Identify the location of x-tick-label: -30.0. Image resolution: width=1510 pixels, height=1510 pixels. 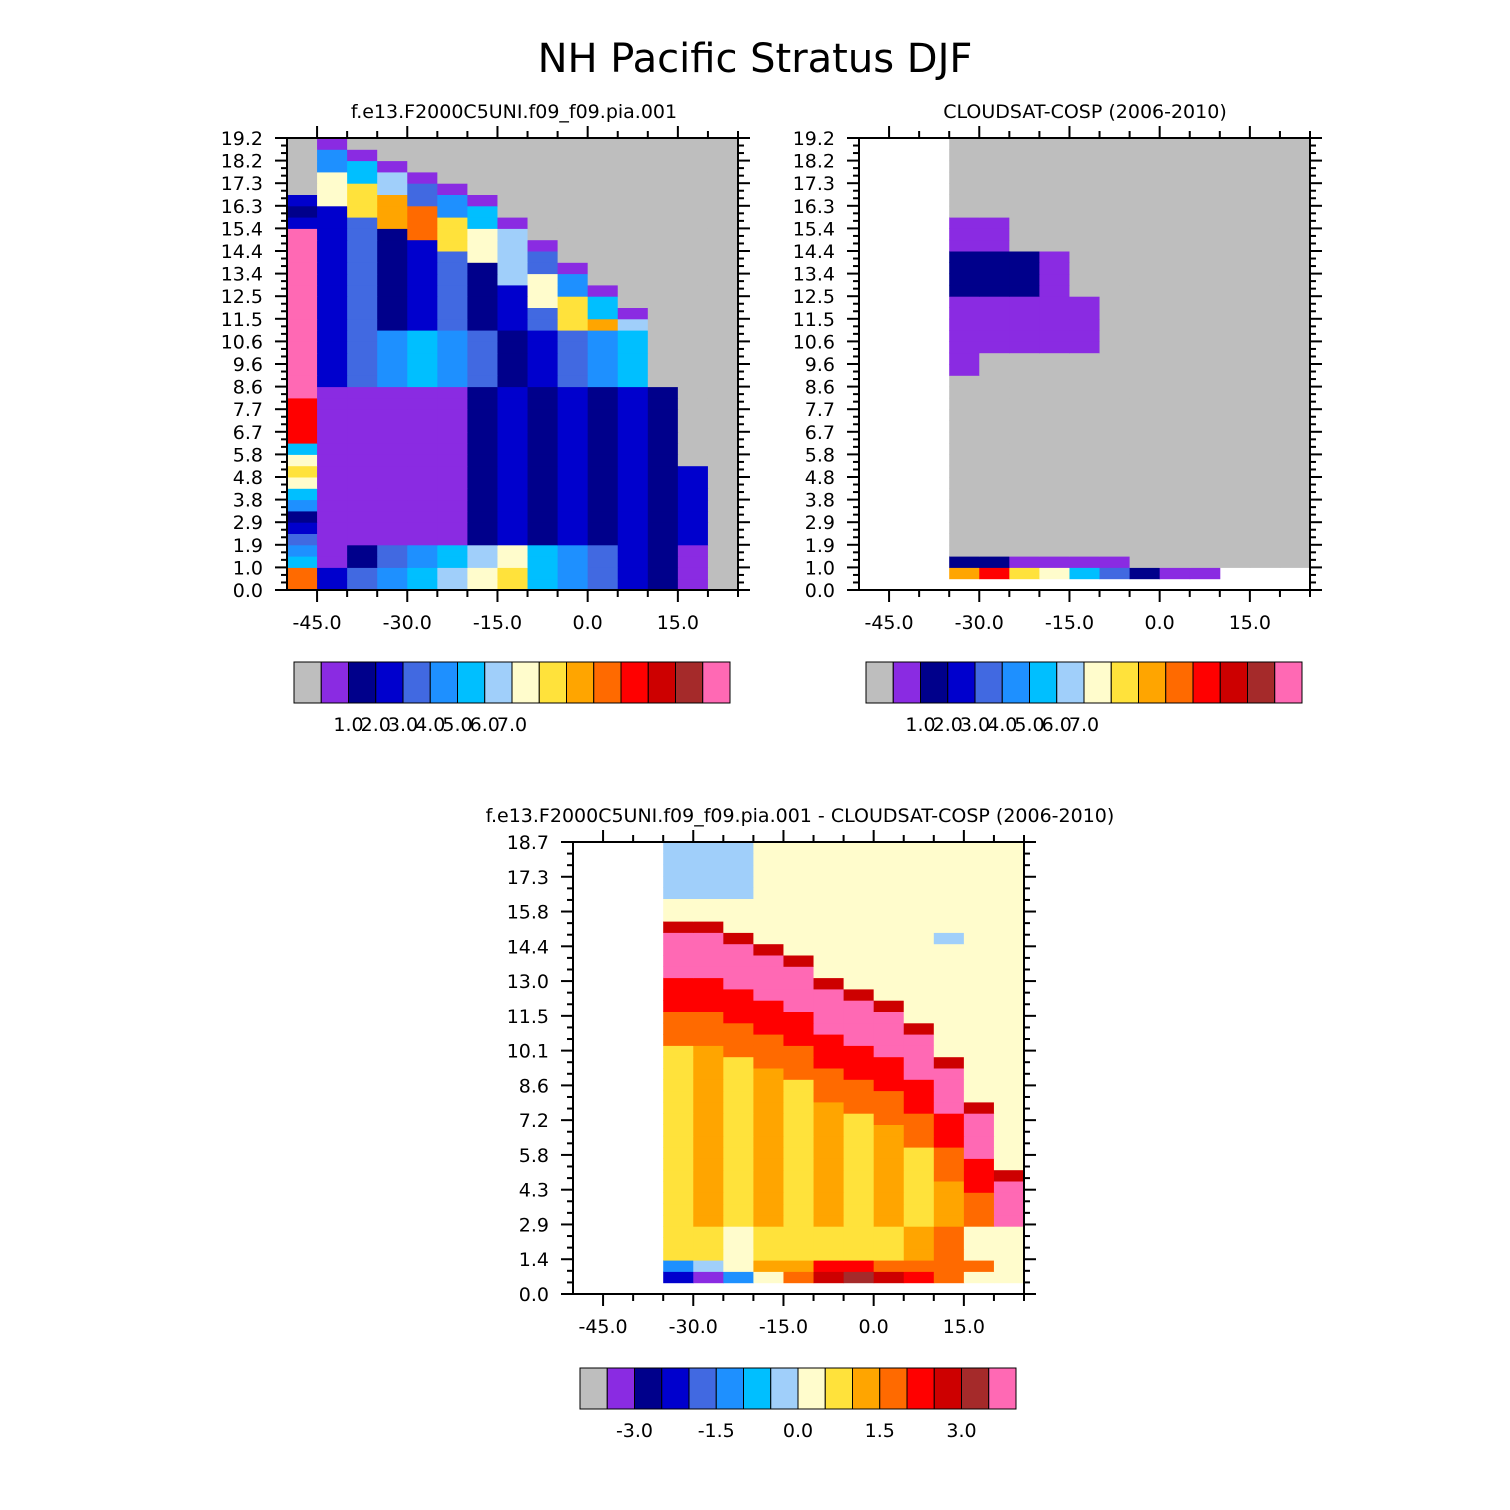
(407, 623).